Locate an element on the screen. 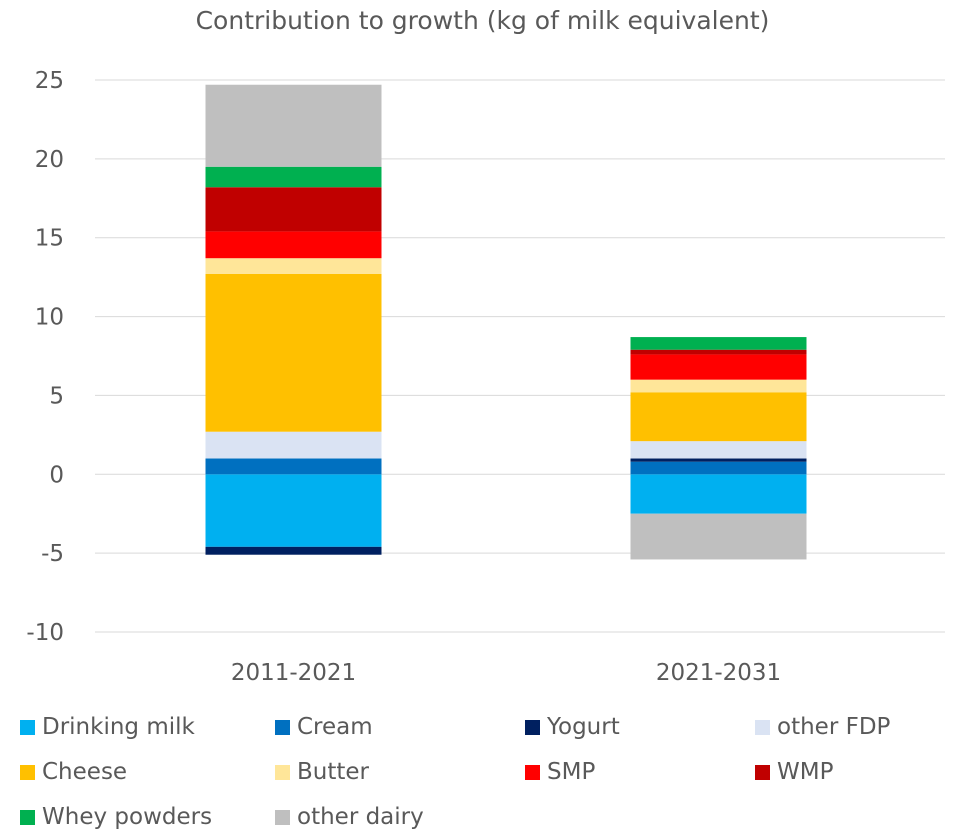 This screenshot has width=965, height=839. legend-label: Yogurt is located at coordinates (583, 727).